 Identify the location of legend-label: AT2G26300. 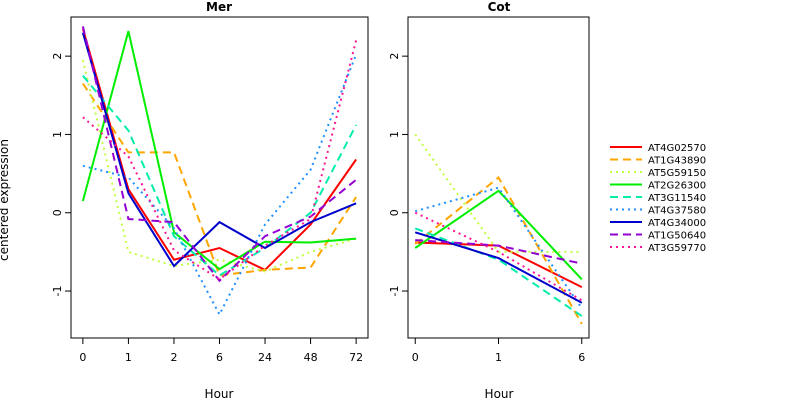
(677, 186).